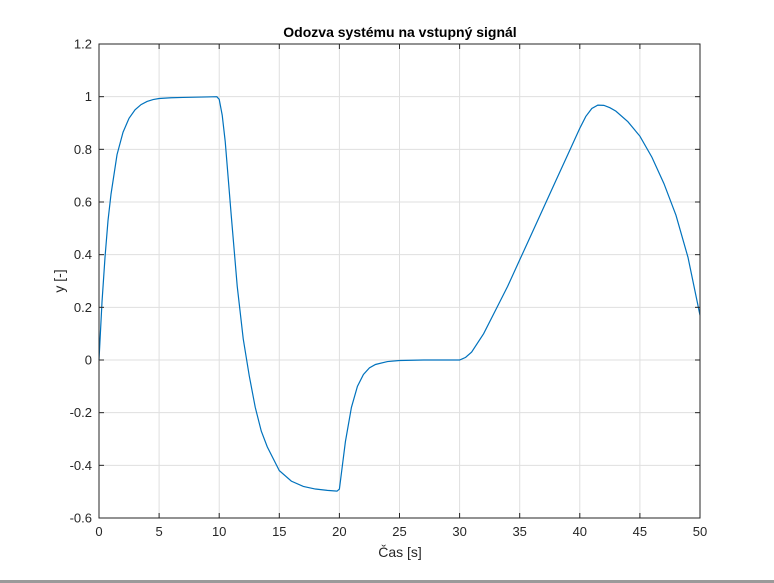 The image size is (774, 583). I want to click on y-tick-label: 0.2, so click(83, 307).